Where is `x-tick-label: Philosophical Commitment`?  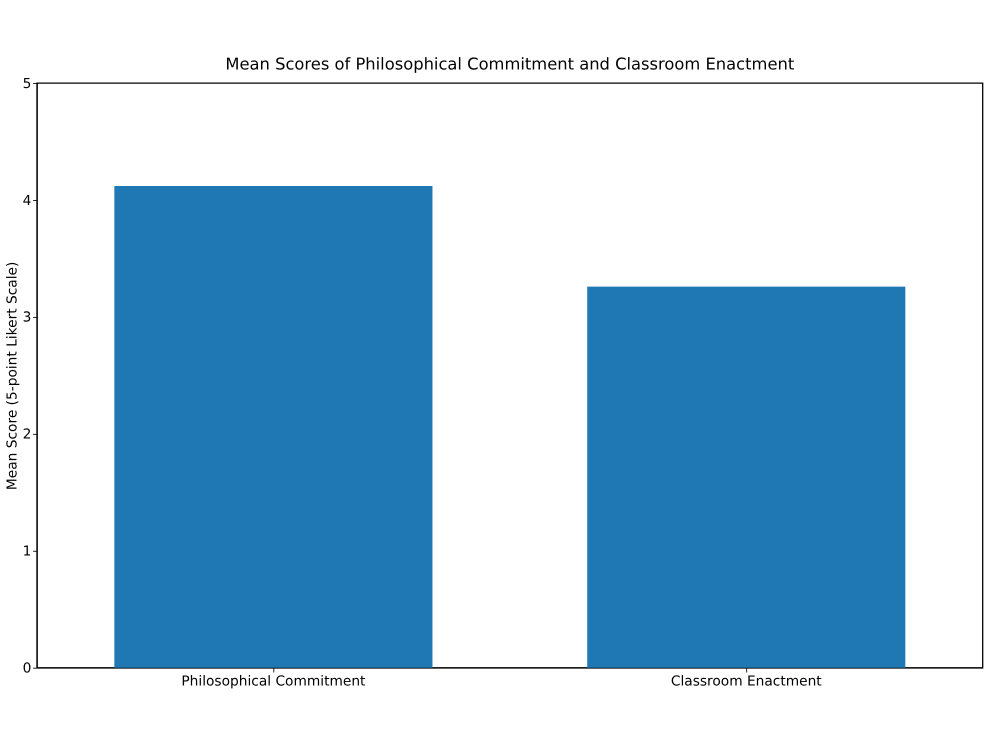 x-tick-label: Philosophical Commitment is located at coordinates (273, 681).